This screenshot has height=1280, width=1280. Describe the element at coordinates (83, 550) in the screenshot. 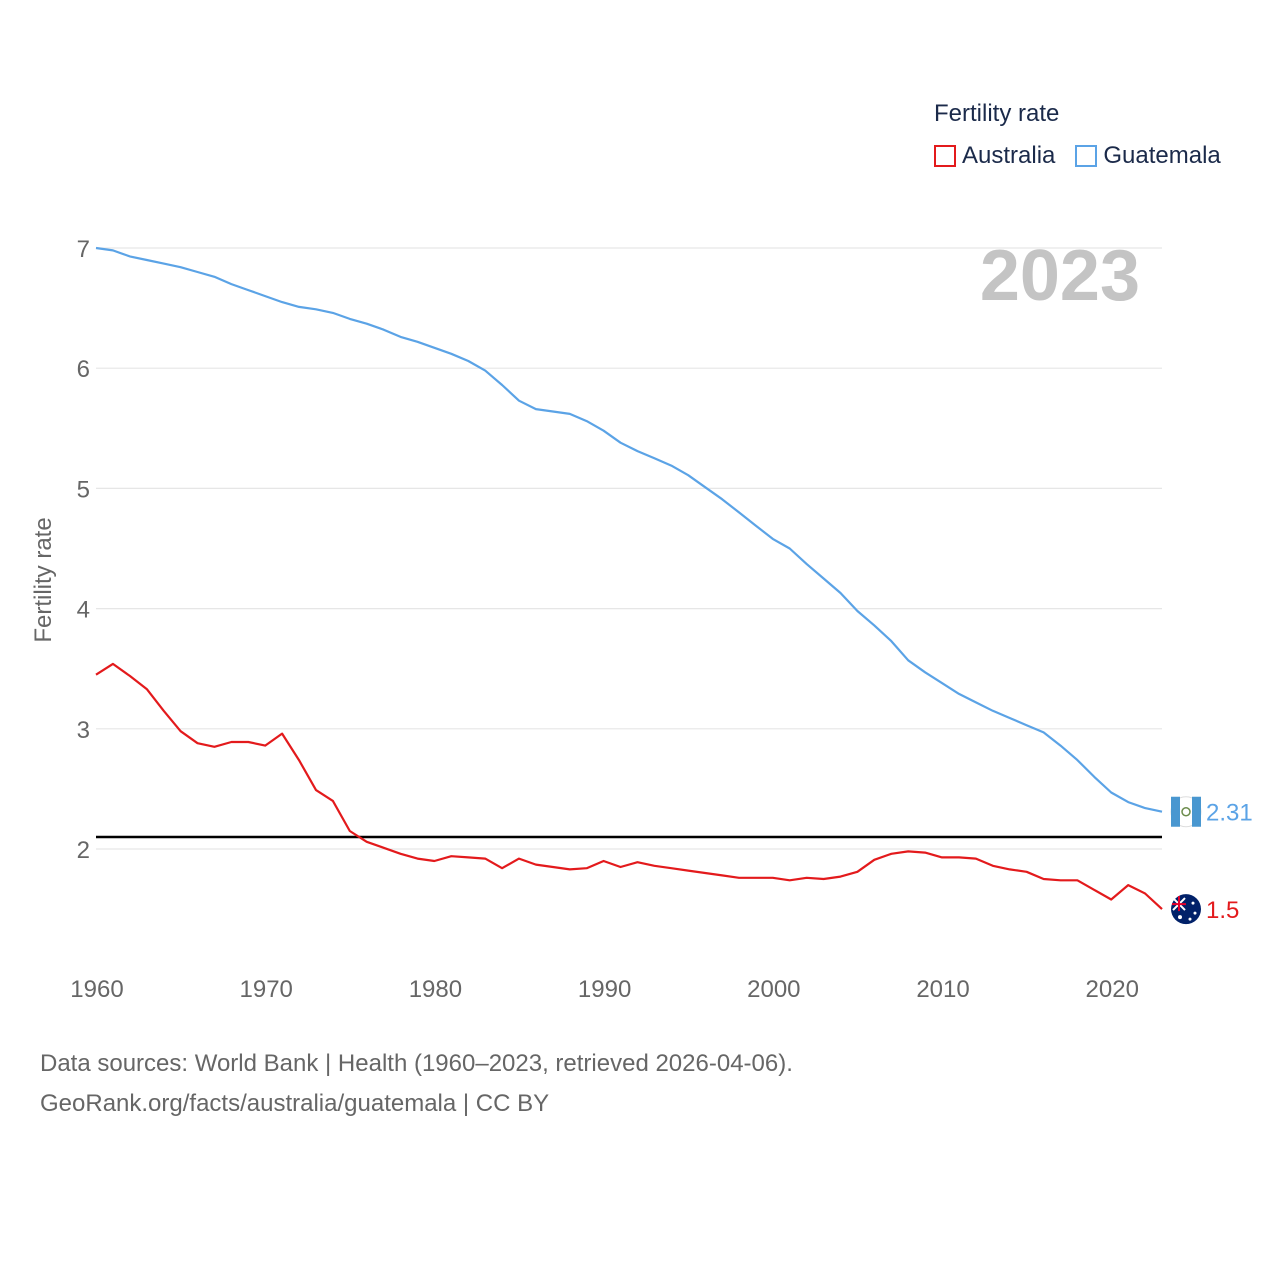

I see `y-axis-ticks: 2 3 4 5 6 7` at that location.